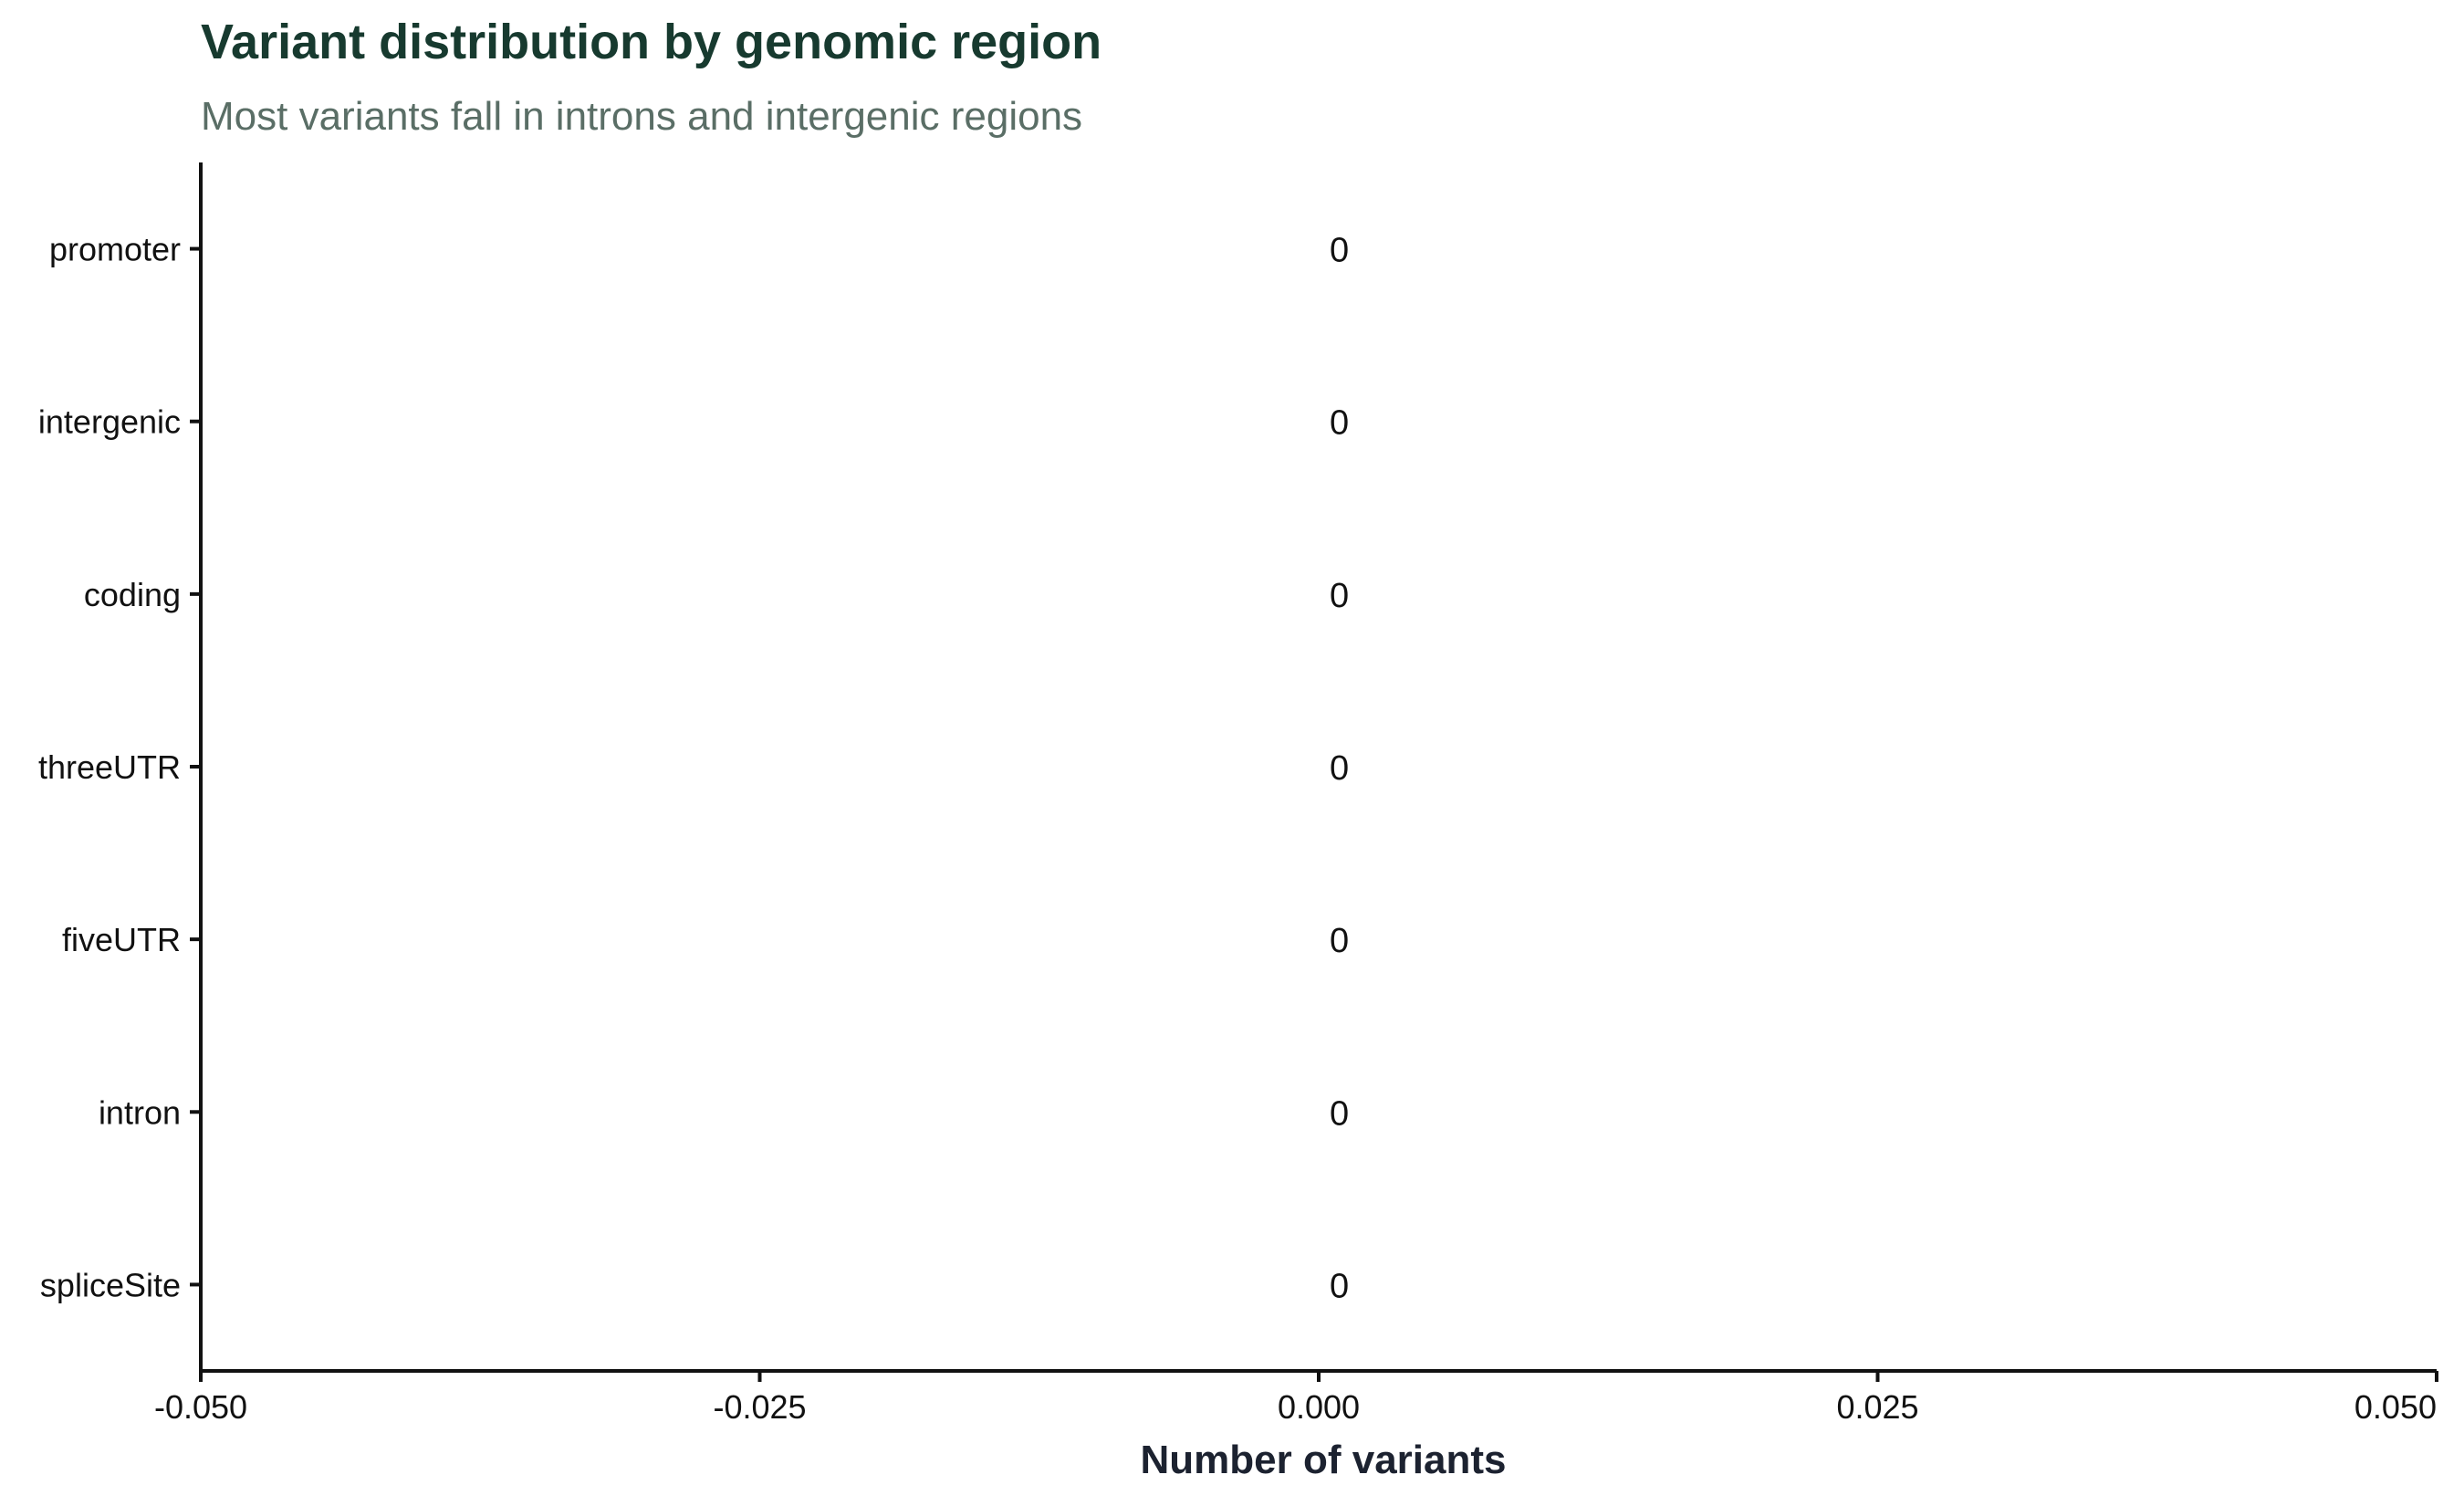  Describe the element at coordinates (115, 249) in the screenshot. I see `y-tick-label: promoter` at that location.